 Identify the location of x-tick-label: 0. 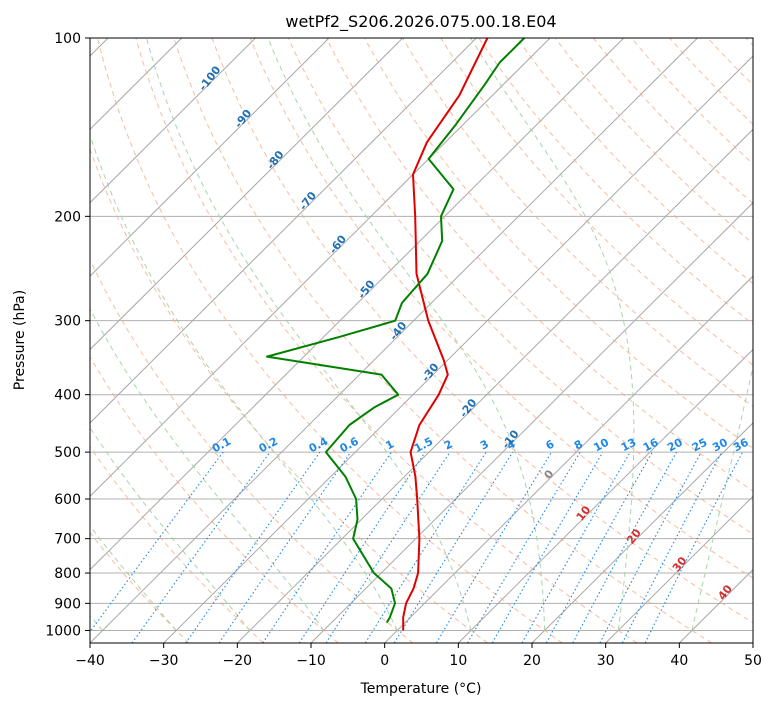
(384, 661).